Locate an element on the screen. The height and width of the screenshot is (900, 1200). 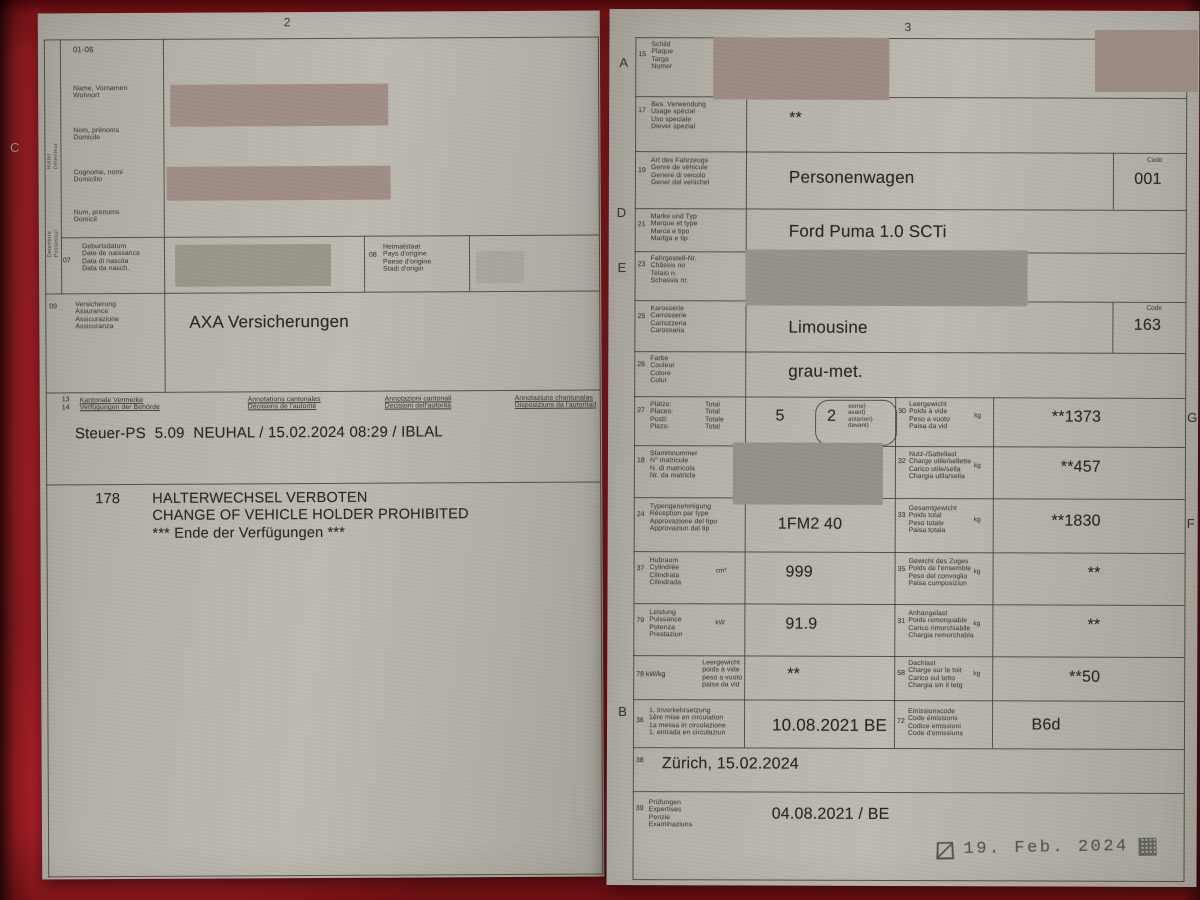
special-use-field-number: 17 is located at coordinates (642, 111).